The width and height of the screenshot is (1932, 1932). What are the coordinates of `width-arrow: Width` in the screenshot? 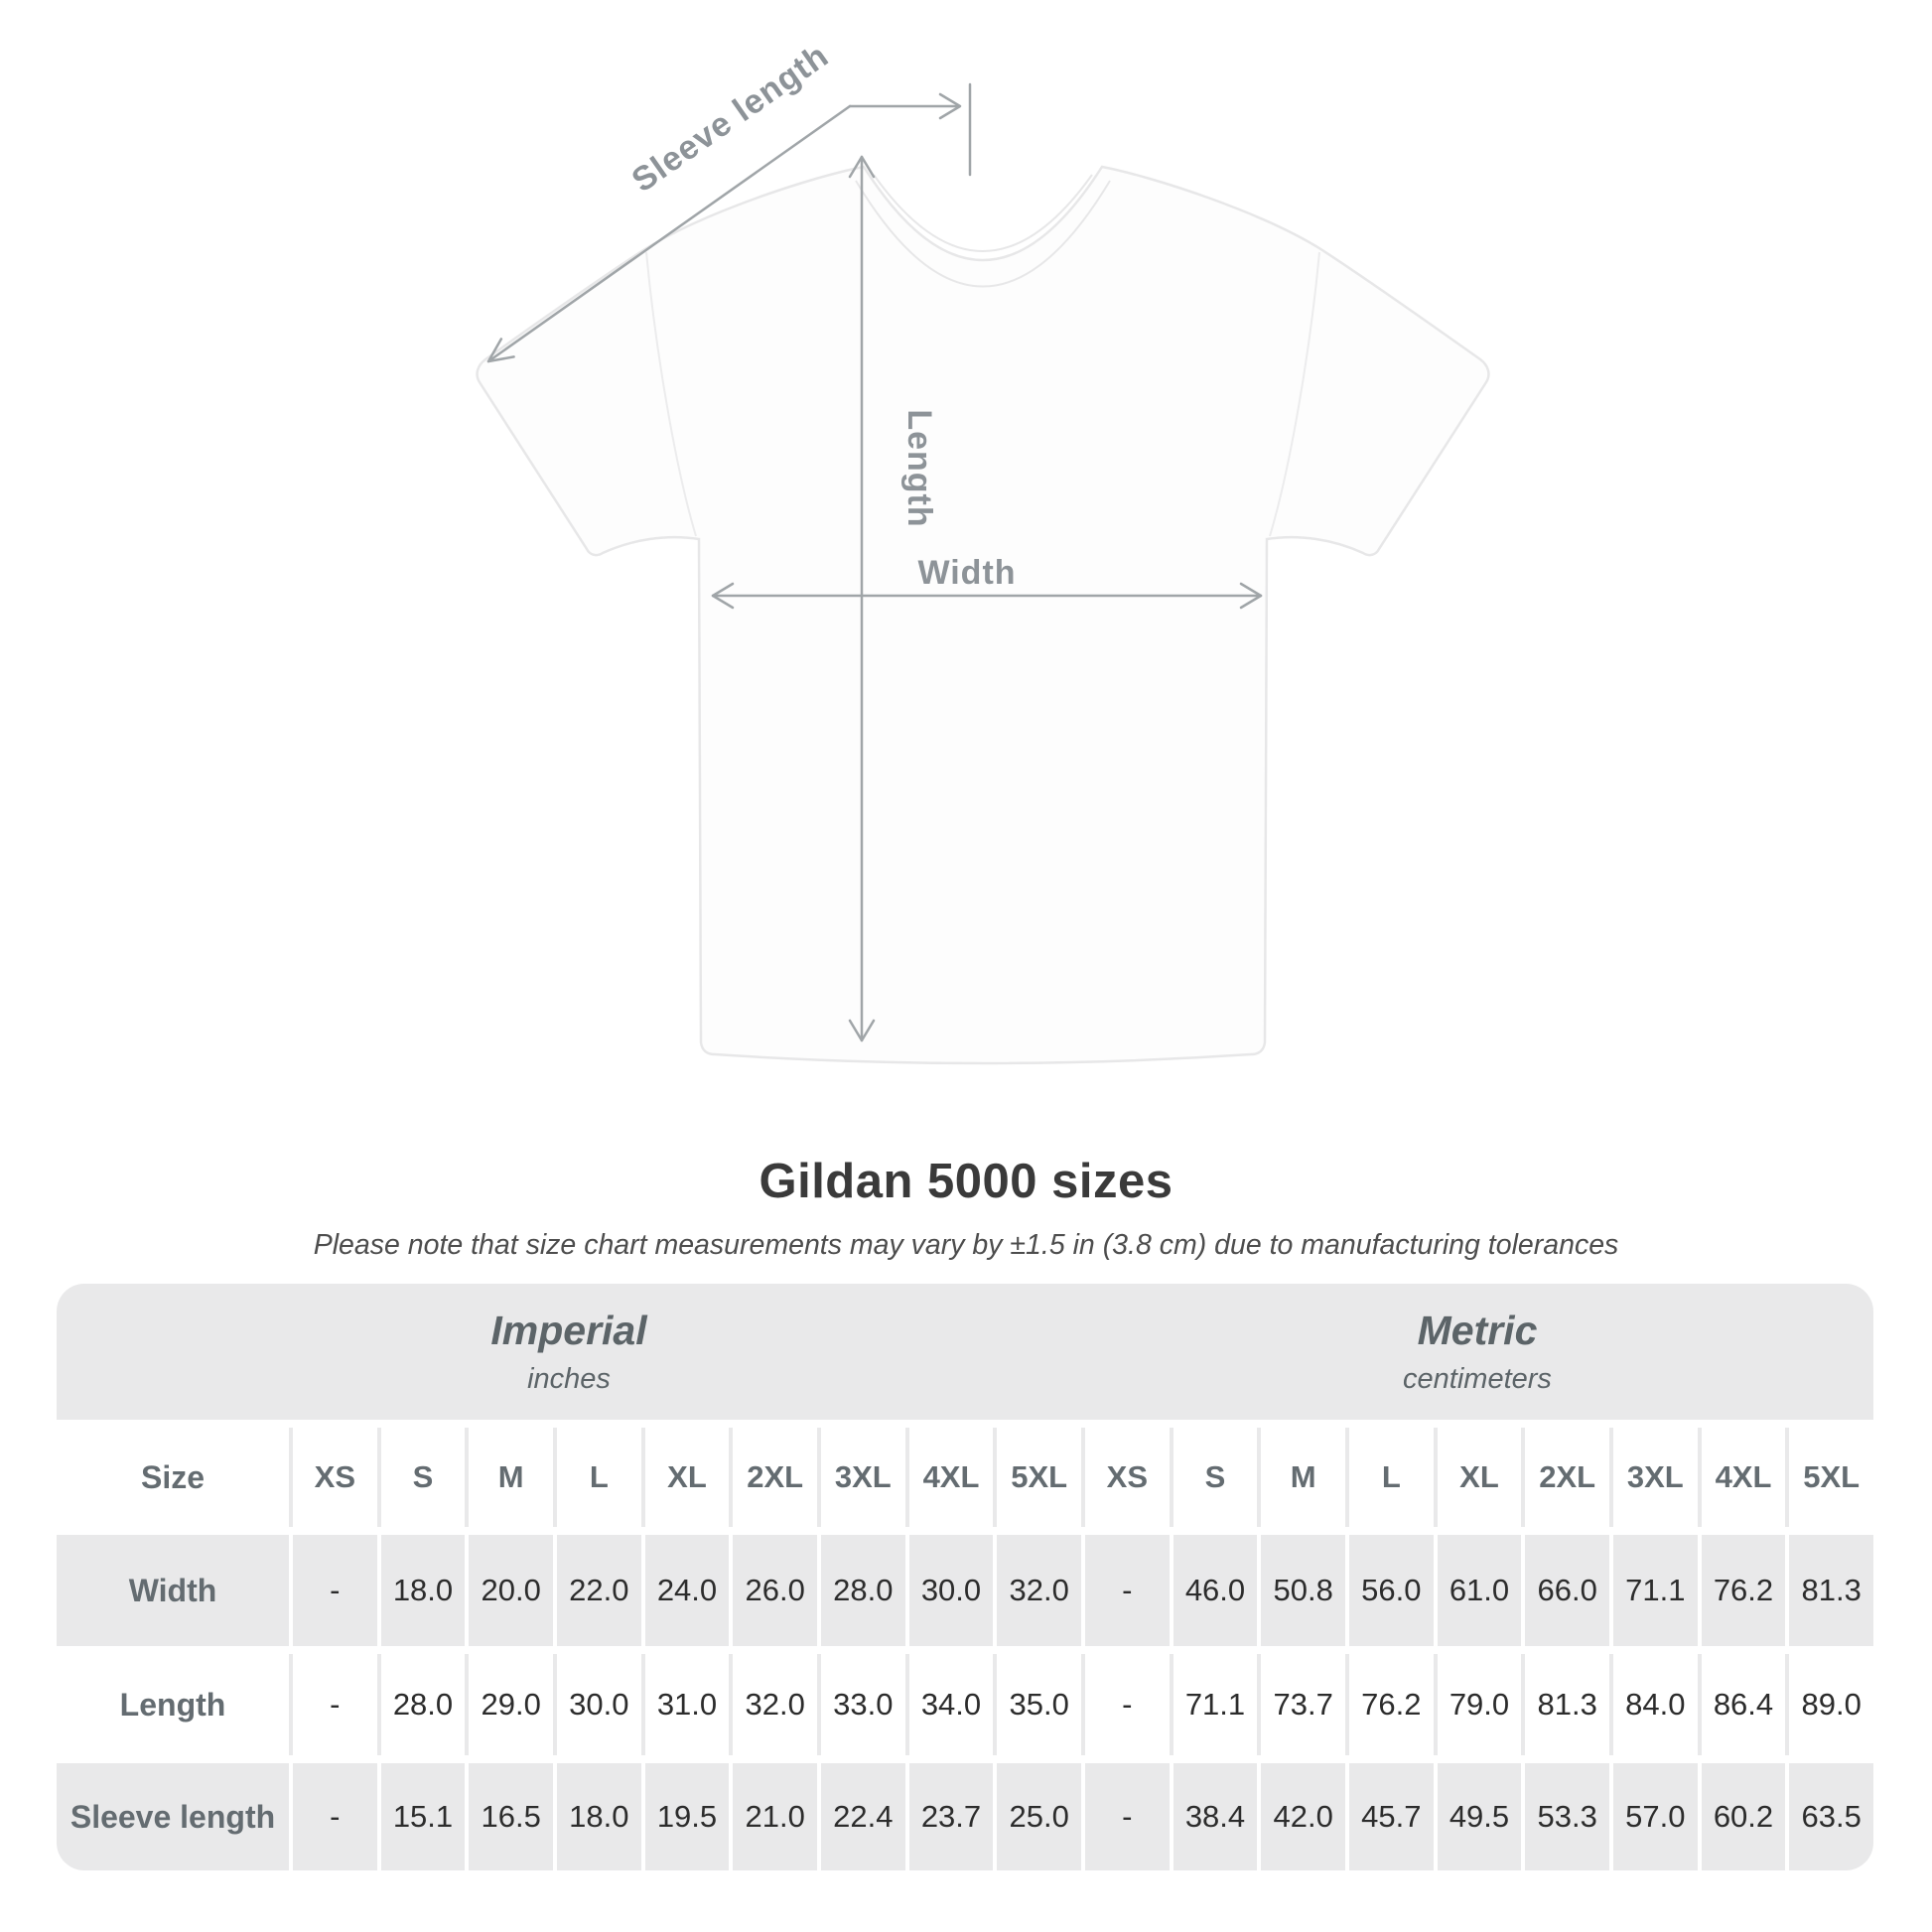 It's located at (987, 582).